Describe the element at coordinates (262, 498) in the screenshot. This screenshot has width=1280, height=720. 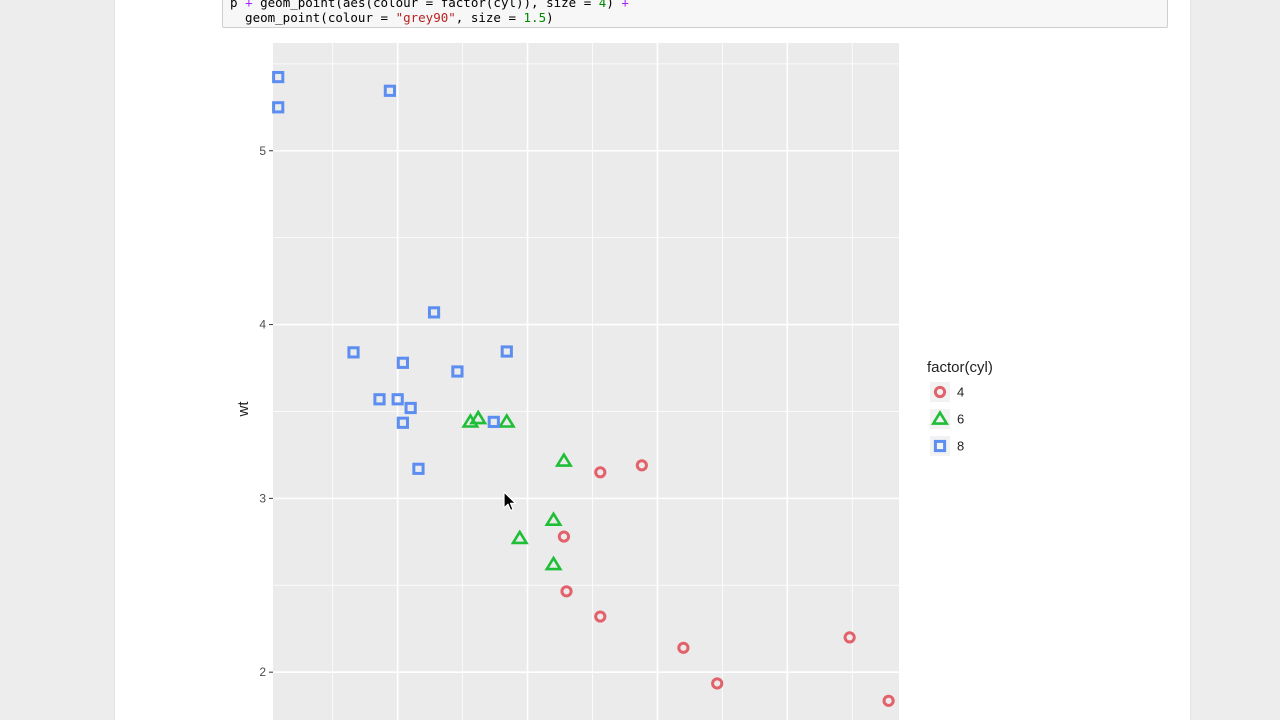
I see `y-tick-label: 3` at that location.